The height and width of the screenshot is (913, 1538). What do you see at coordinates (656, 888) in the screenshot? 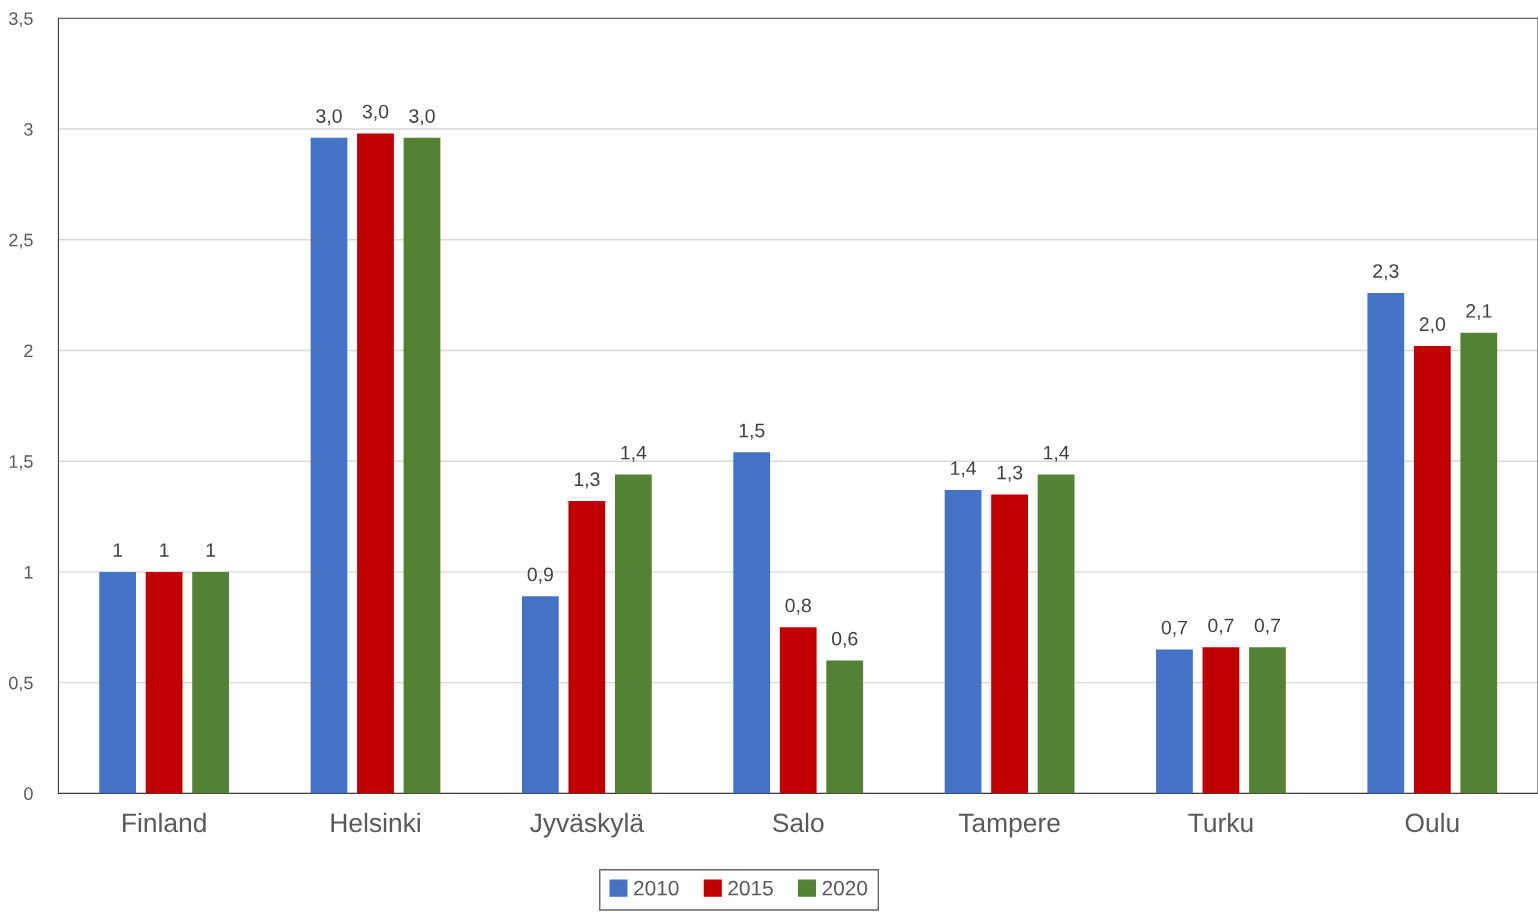
I see `legend-label: 2010` at bounding box center [656, 888].